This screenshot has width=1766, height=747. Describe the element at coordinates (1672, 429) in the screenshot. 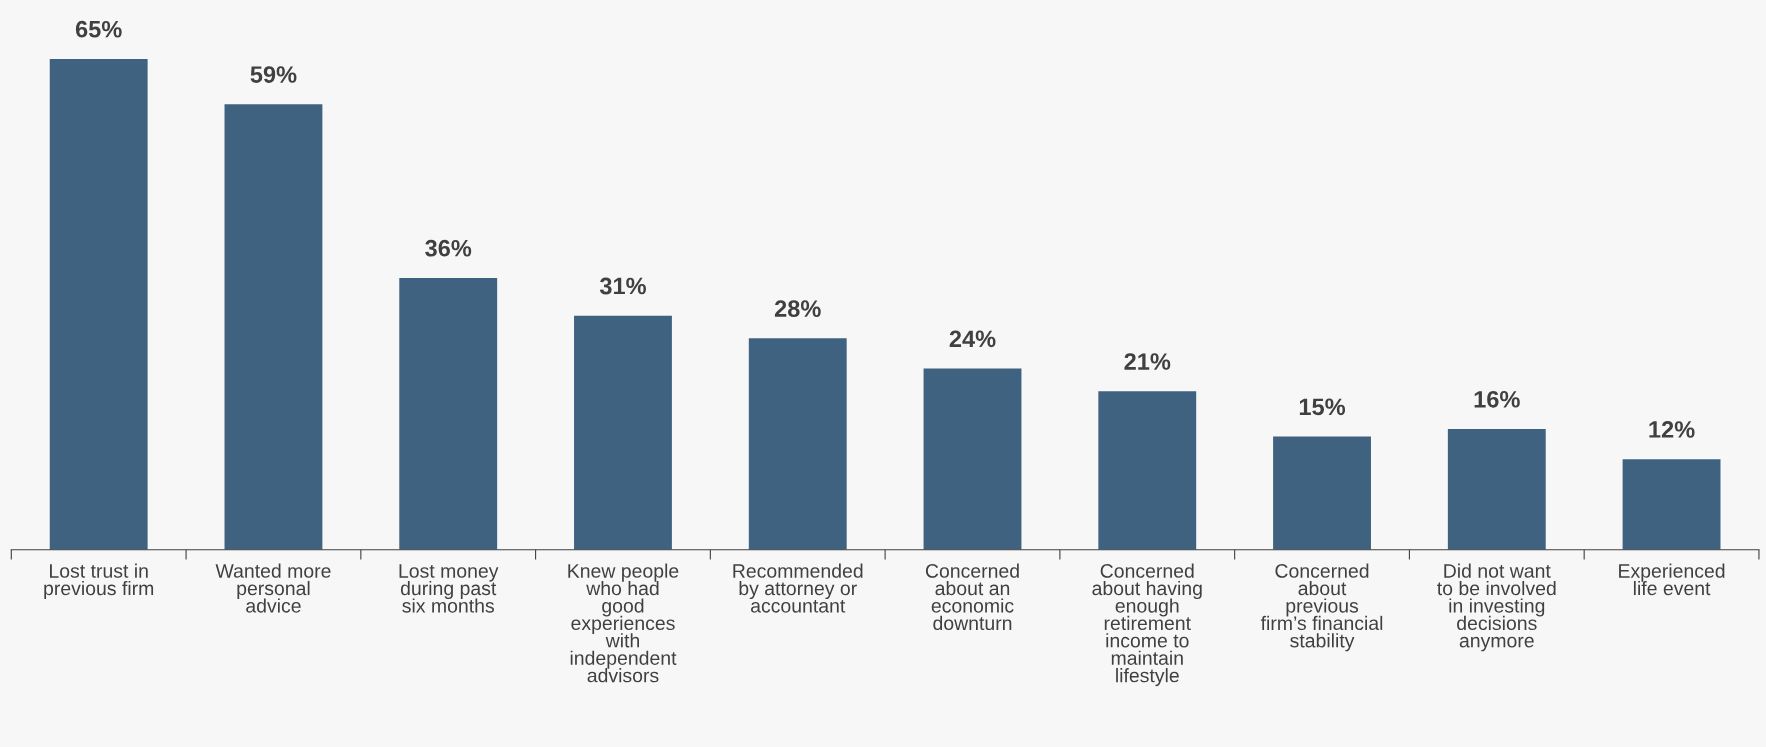

I see `data-label: 12%` at that location.